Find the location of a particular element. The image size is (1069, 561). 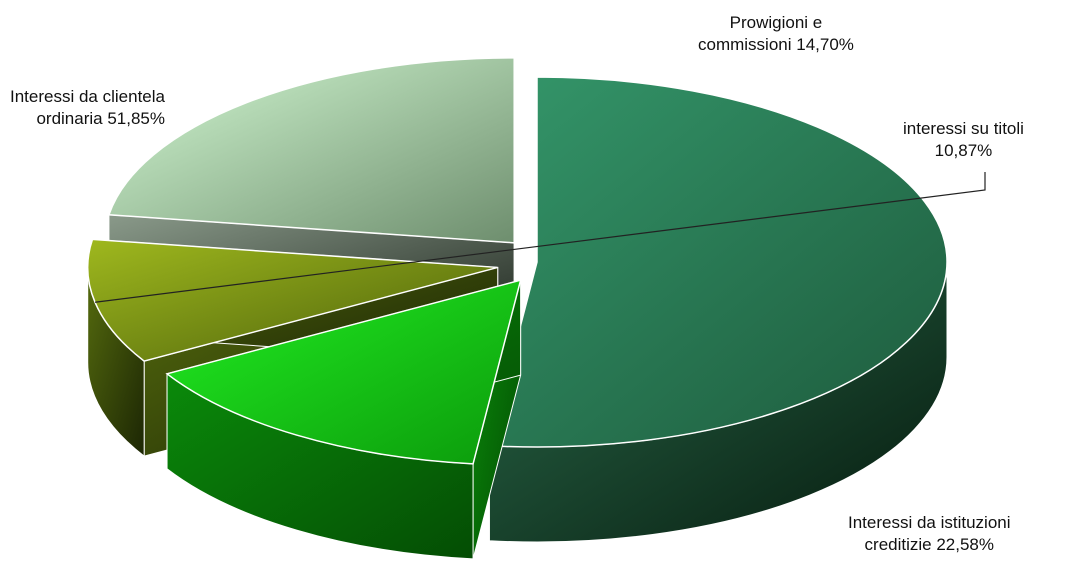

label-provvigioni: Prowigioni e commissioni 14,70% is located at coordinates (776, 33).